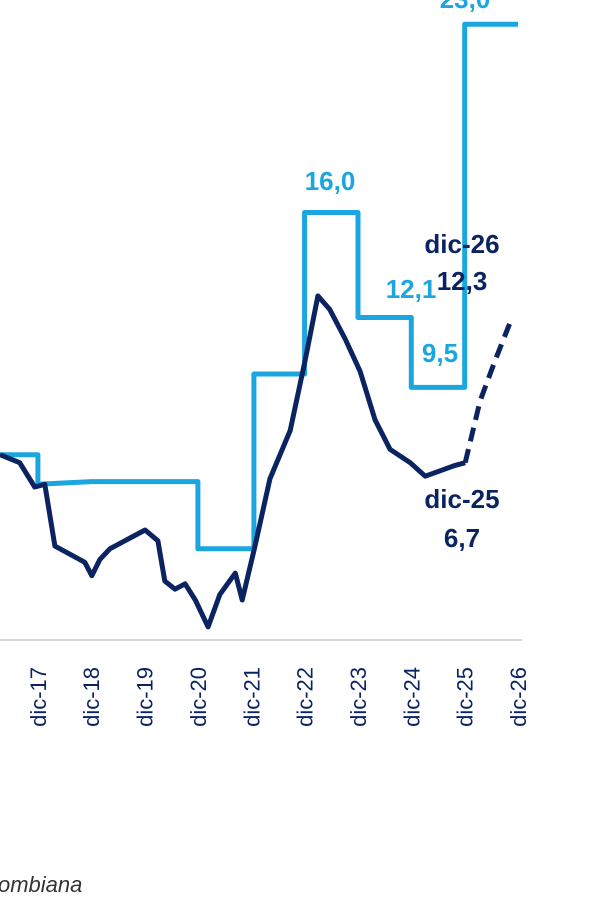 This screenshot has width=600, height=900. I want to click on x-tick-label: dic-17, so click(38, 697).